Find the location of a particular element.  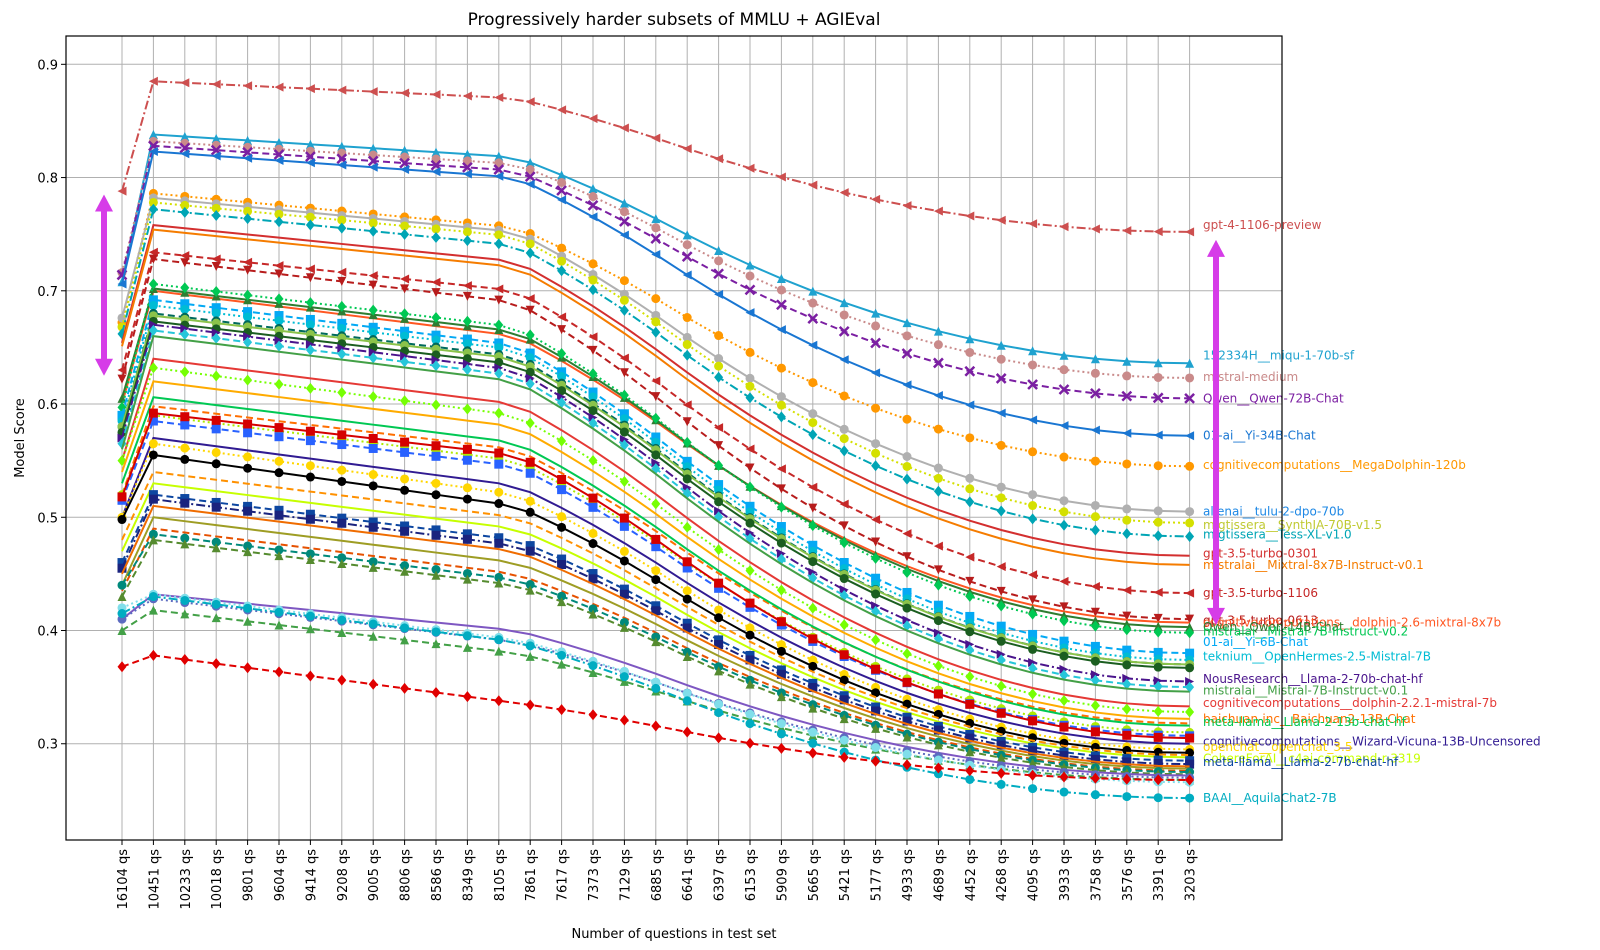

x-tick-label: 3933 qs is located at coordinates (1065, 875).